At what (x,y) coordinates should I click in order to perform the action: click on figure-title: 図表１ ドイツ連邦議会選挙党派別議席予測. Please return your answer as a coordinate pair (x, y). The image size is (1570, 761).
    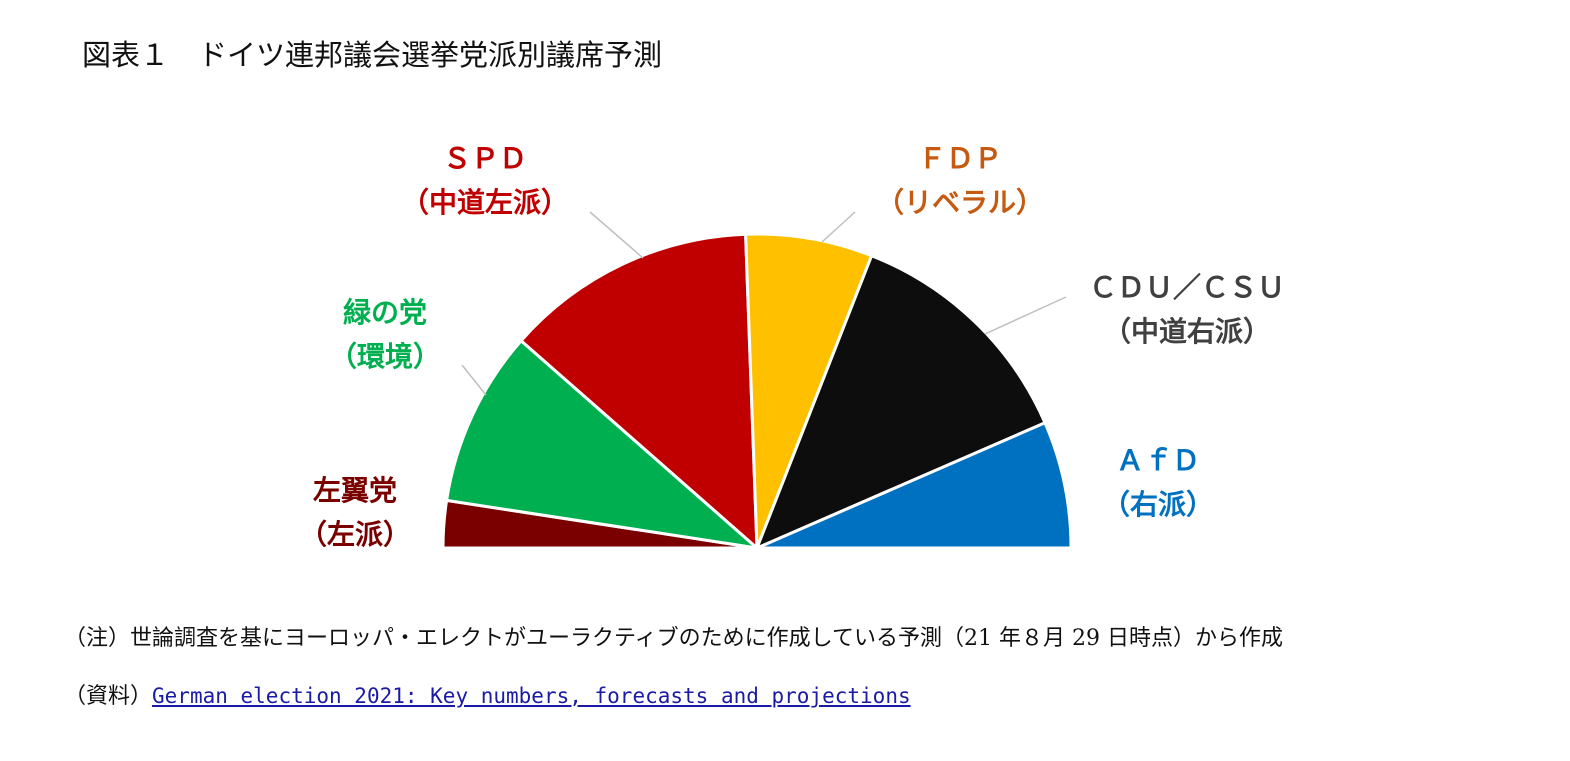
    Looking at the image, I should click on (372, 55).